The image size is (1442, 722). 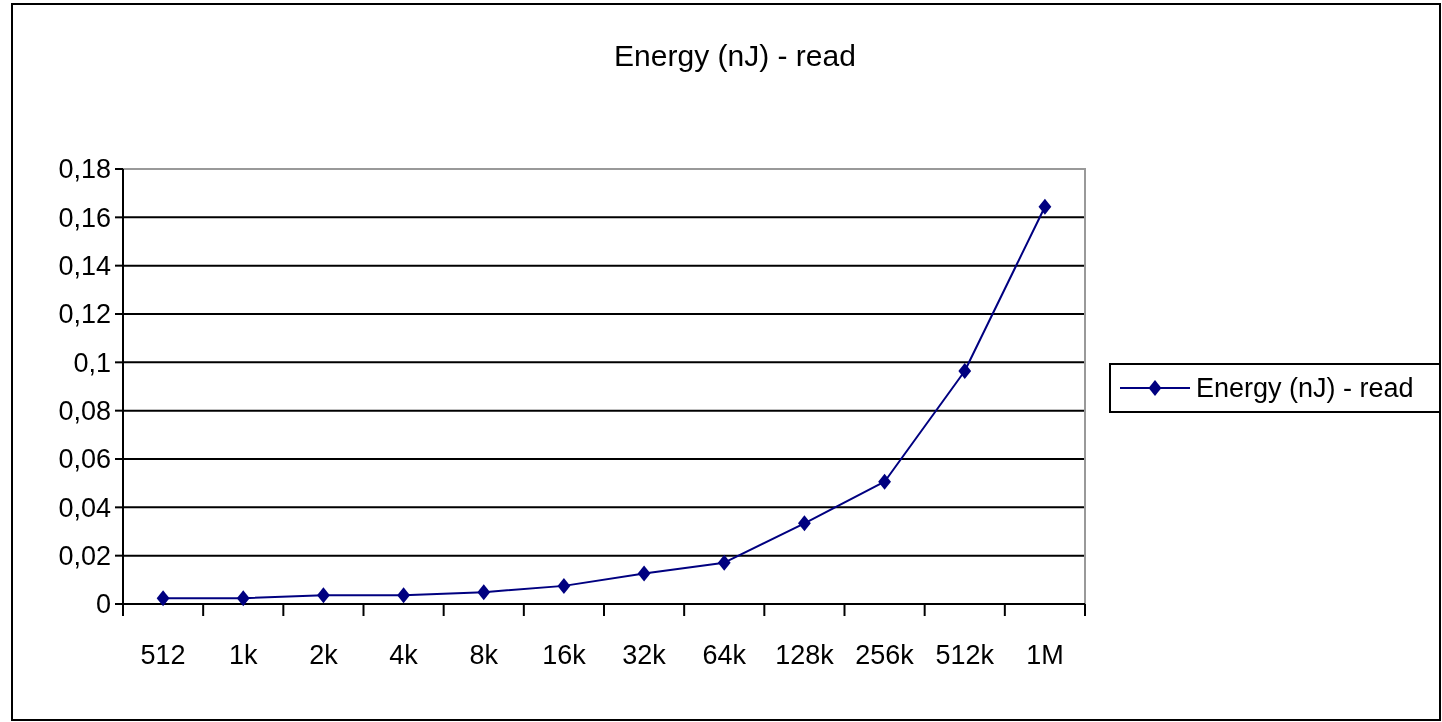 What do you see at coordinates (324, 655) in the screenshot?
I see `x-tick-label: 2k` at bounding box center [324, 655].